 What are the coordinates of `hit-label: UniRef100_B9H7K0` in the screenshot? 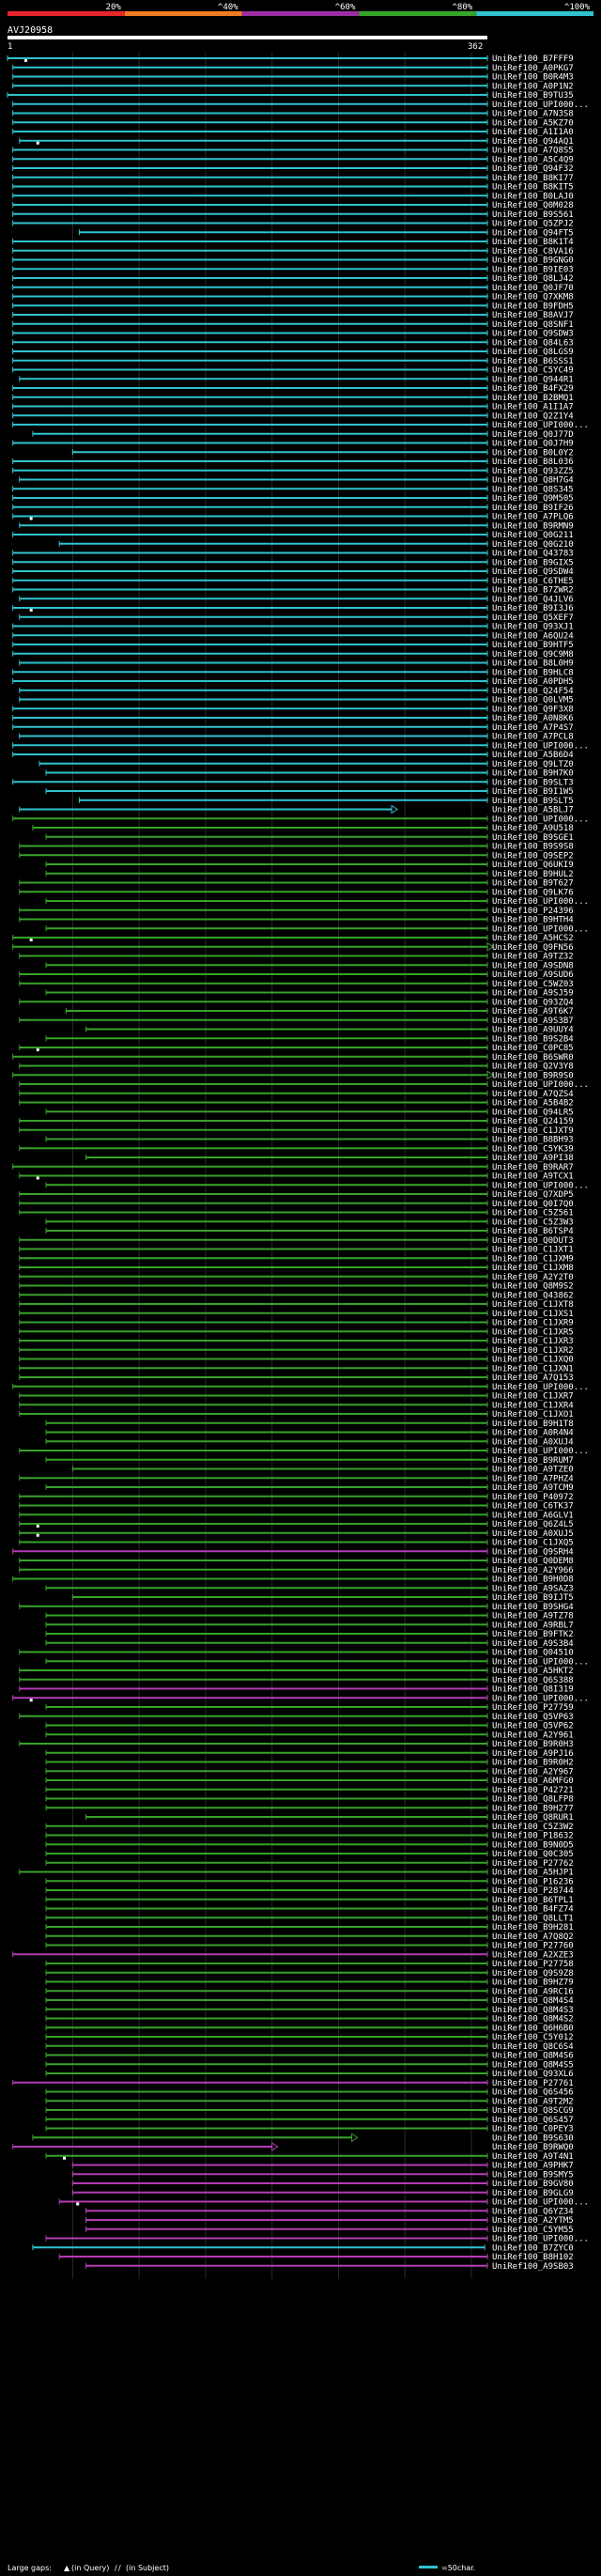 It's located at (533, 774).